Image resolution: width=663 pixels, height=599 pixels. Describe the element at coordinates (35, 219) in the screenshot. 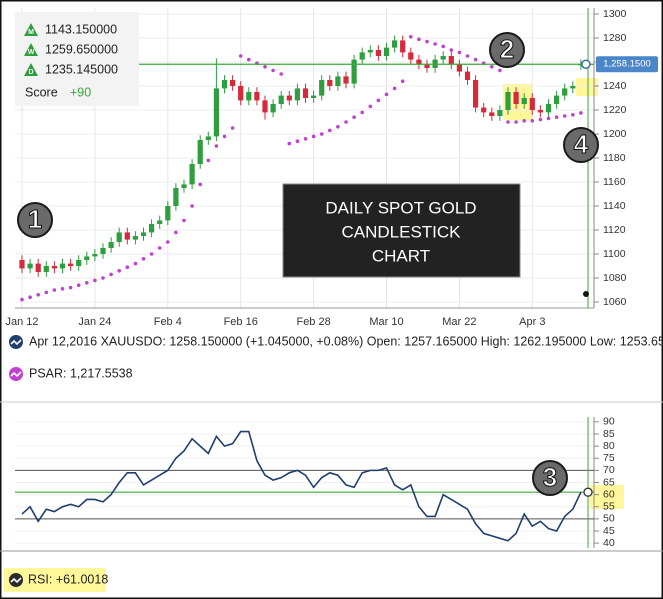

I see `annotation-number: 1` at that location.